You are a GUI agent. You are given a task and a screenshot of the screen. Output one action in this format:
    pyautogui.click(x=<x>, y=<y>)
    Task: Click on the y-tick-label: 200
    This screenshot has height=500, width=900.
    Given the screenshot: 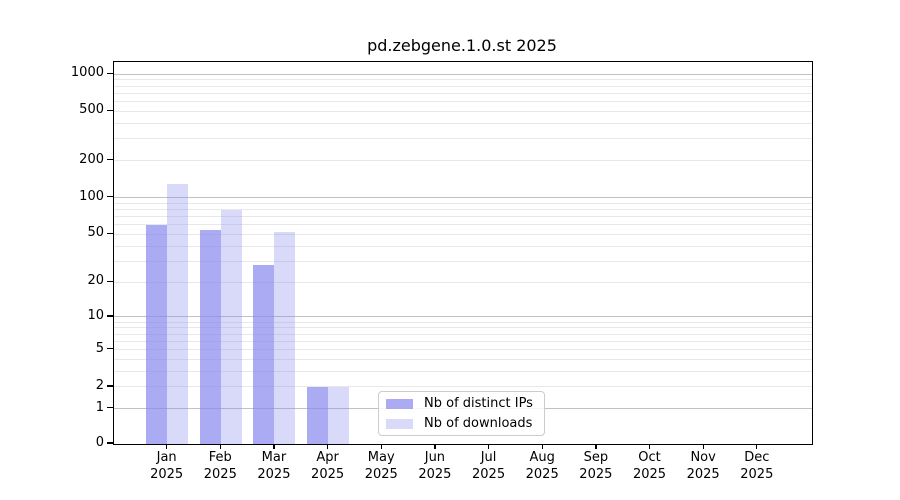 What is the action you would take?
    pyautogui.click(x=91, y=159)
    